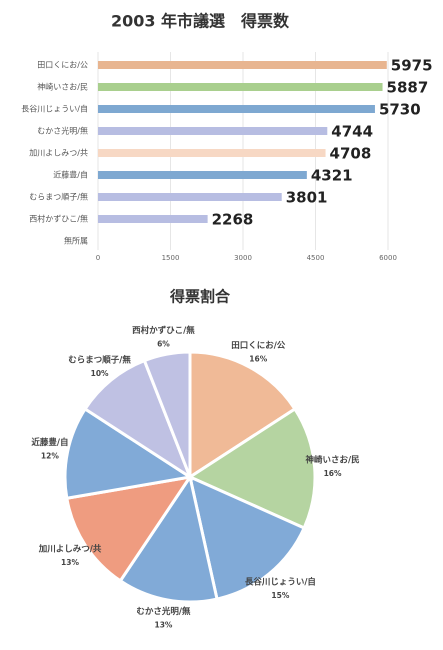 This screenshot has width=443, height=650. What do you see at coordinates (163, 330) in the screenshot?
I see `slice-label: 西村かずひこ/無` at bounding box center [163, 330].